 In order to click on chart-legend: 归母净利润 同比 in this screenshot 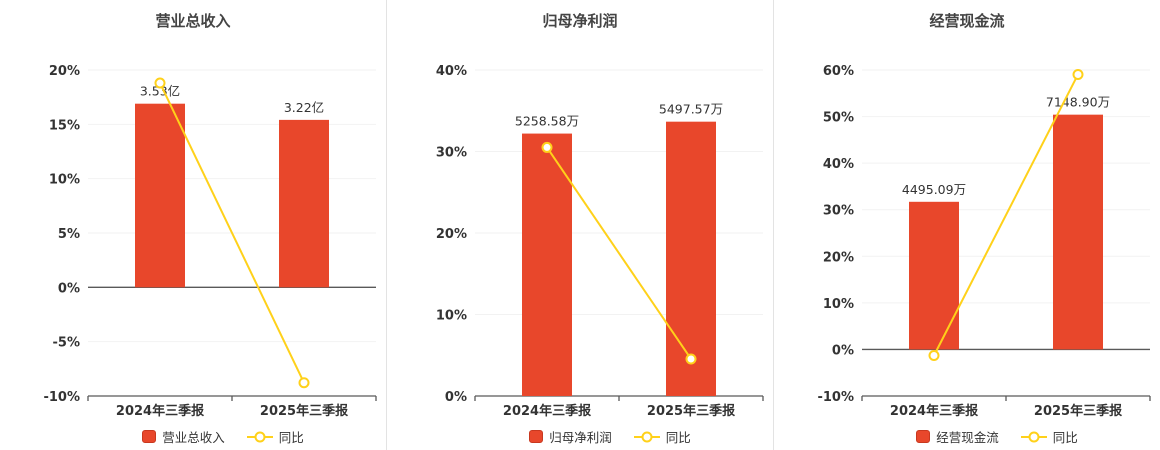, I will do `click(610, 436)`.